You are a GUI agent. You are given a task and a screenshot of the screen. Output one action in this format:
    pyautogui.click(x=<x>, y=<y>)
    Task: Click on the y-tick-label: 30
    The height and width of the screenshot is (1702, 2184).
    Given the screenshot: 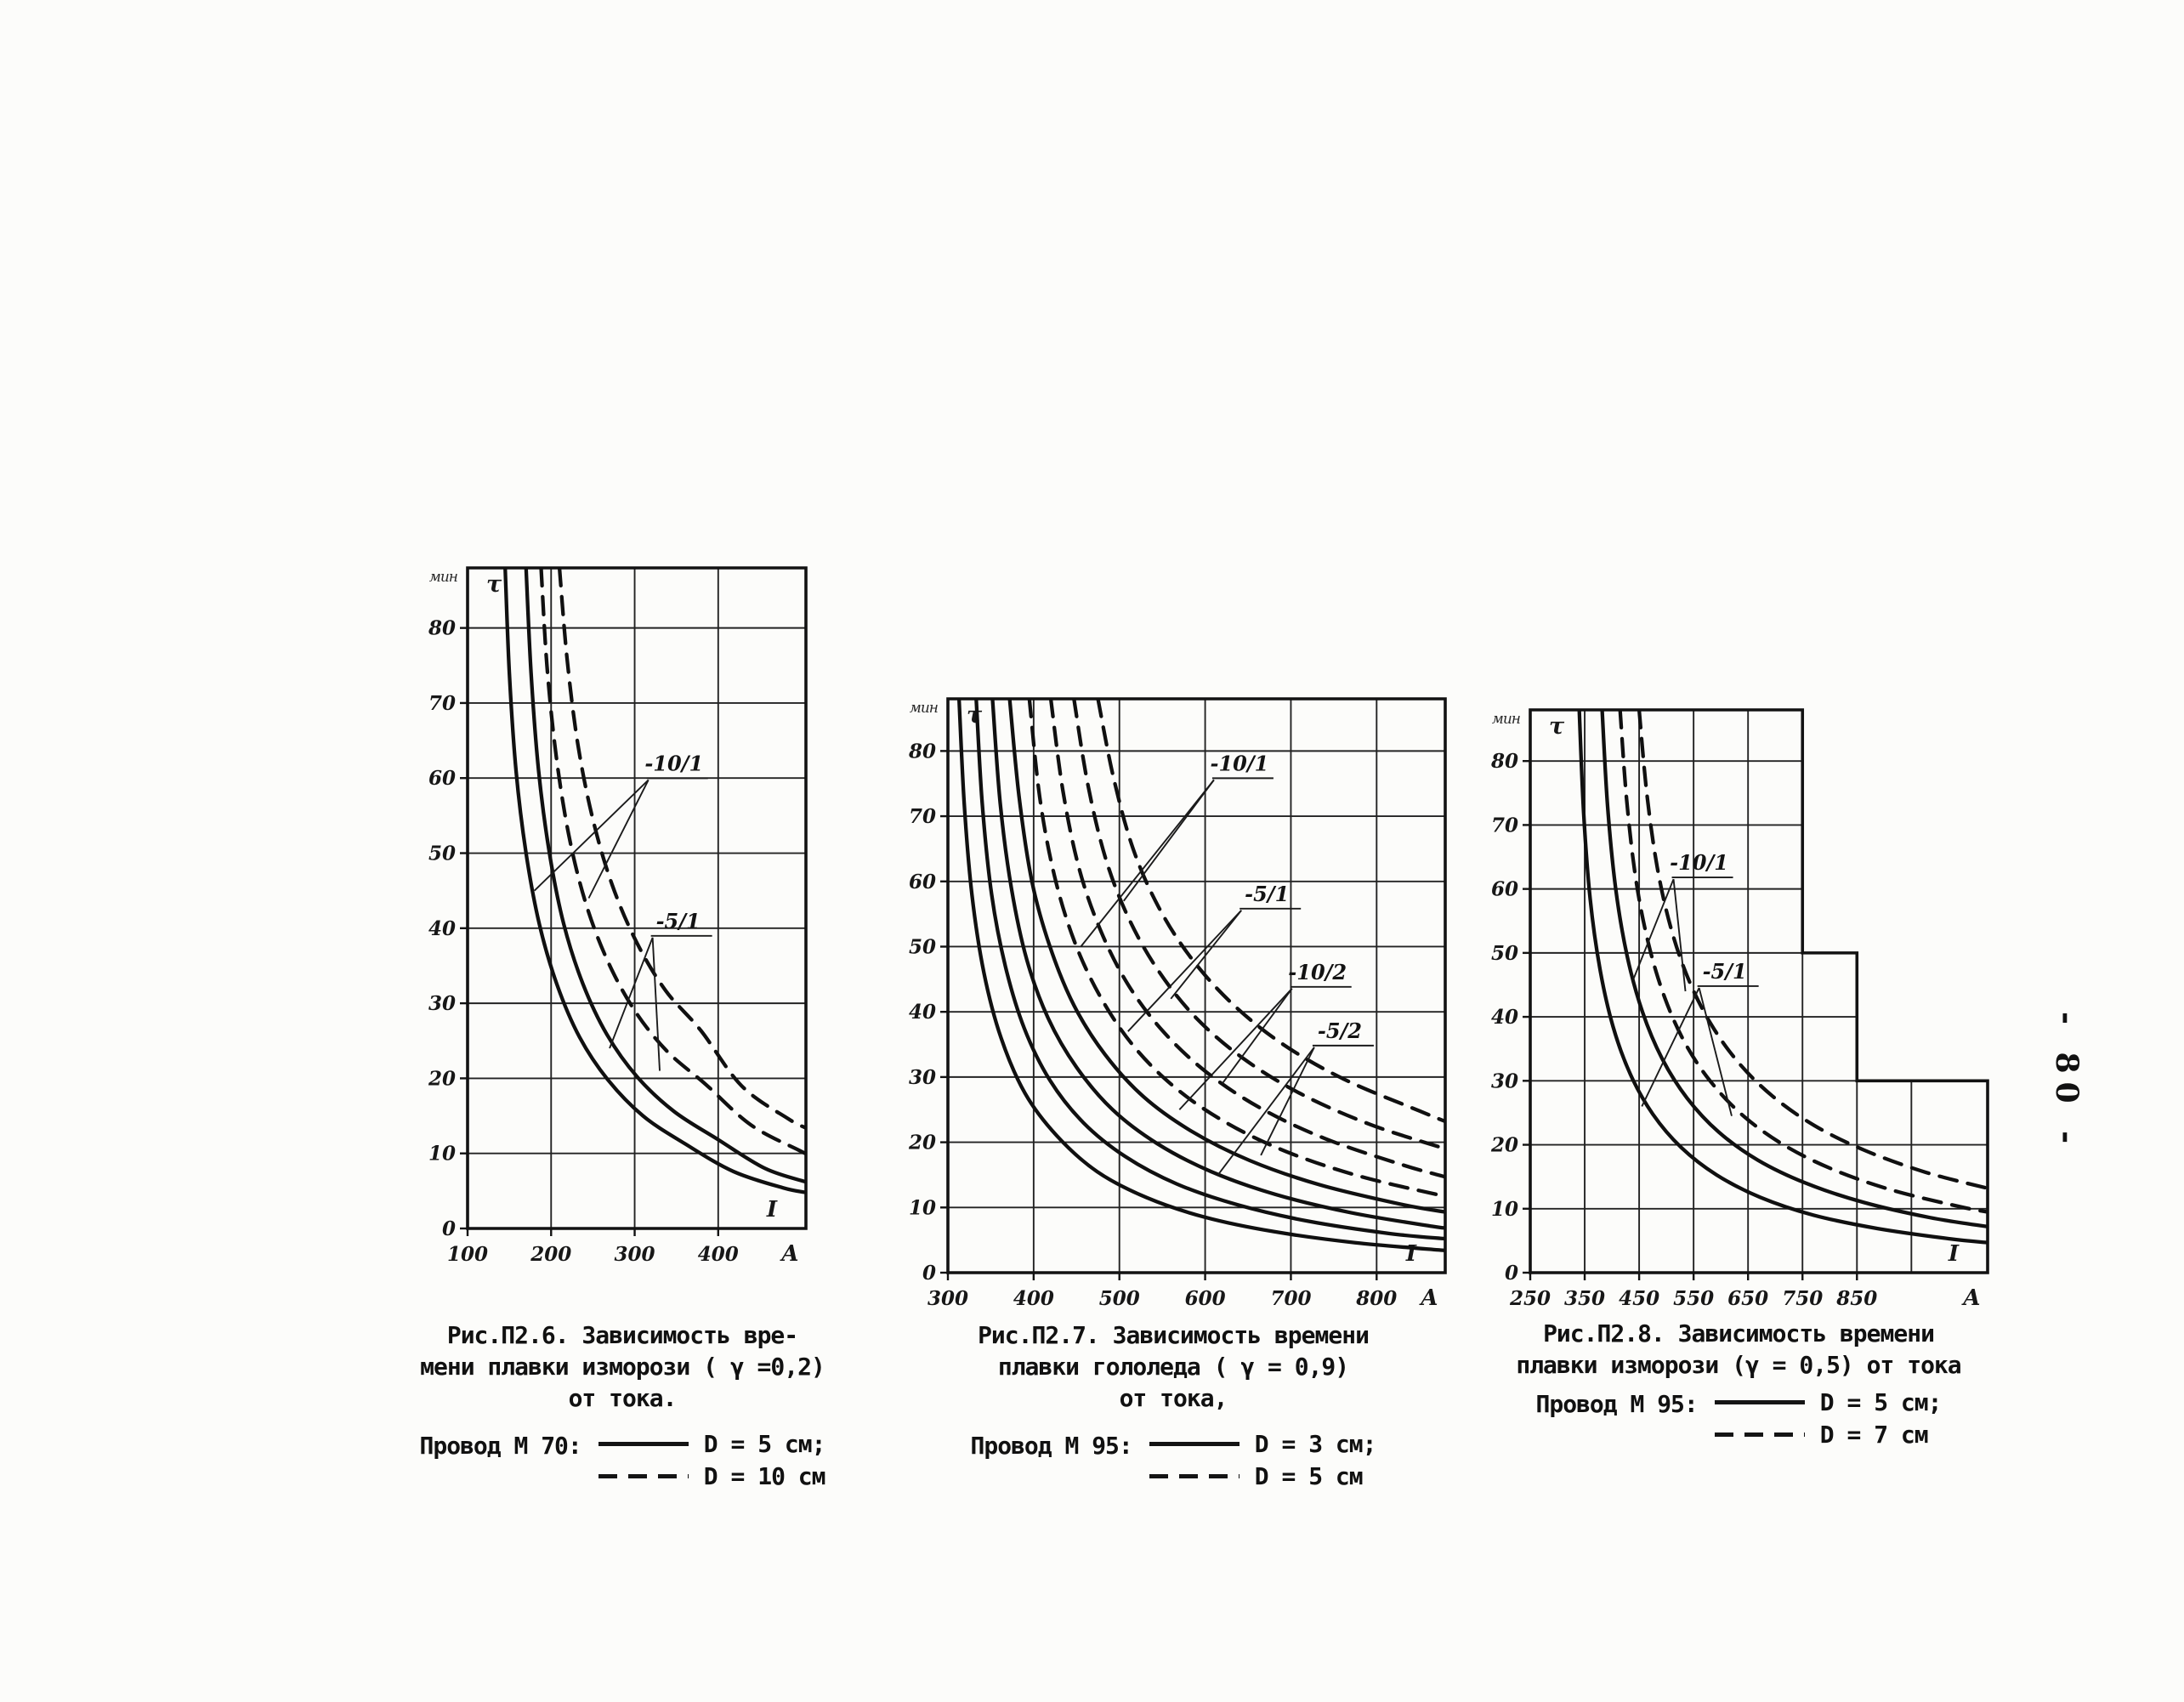 What is the action you would take?
    pyautogui.click(x=1504, y=1080)
    